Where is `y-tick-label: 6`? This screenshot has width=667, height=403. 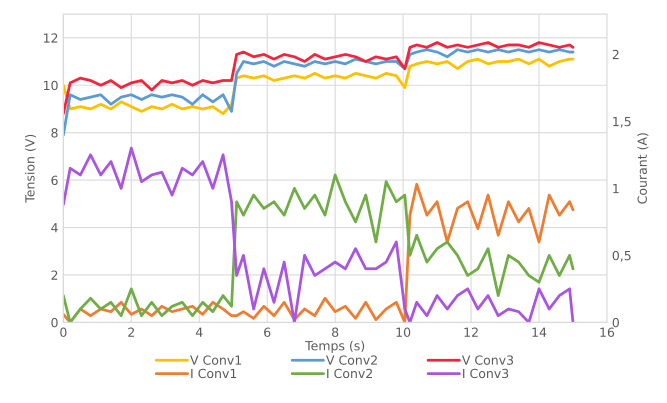 y-tick-label: 6 is located at coordinates (54, 181).